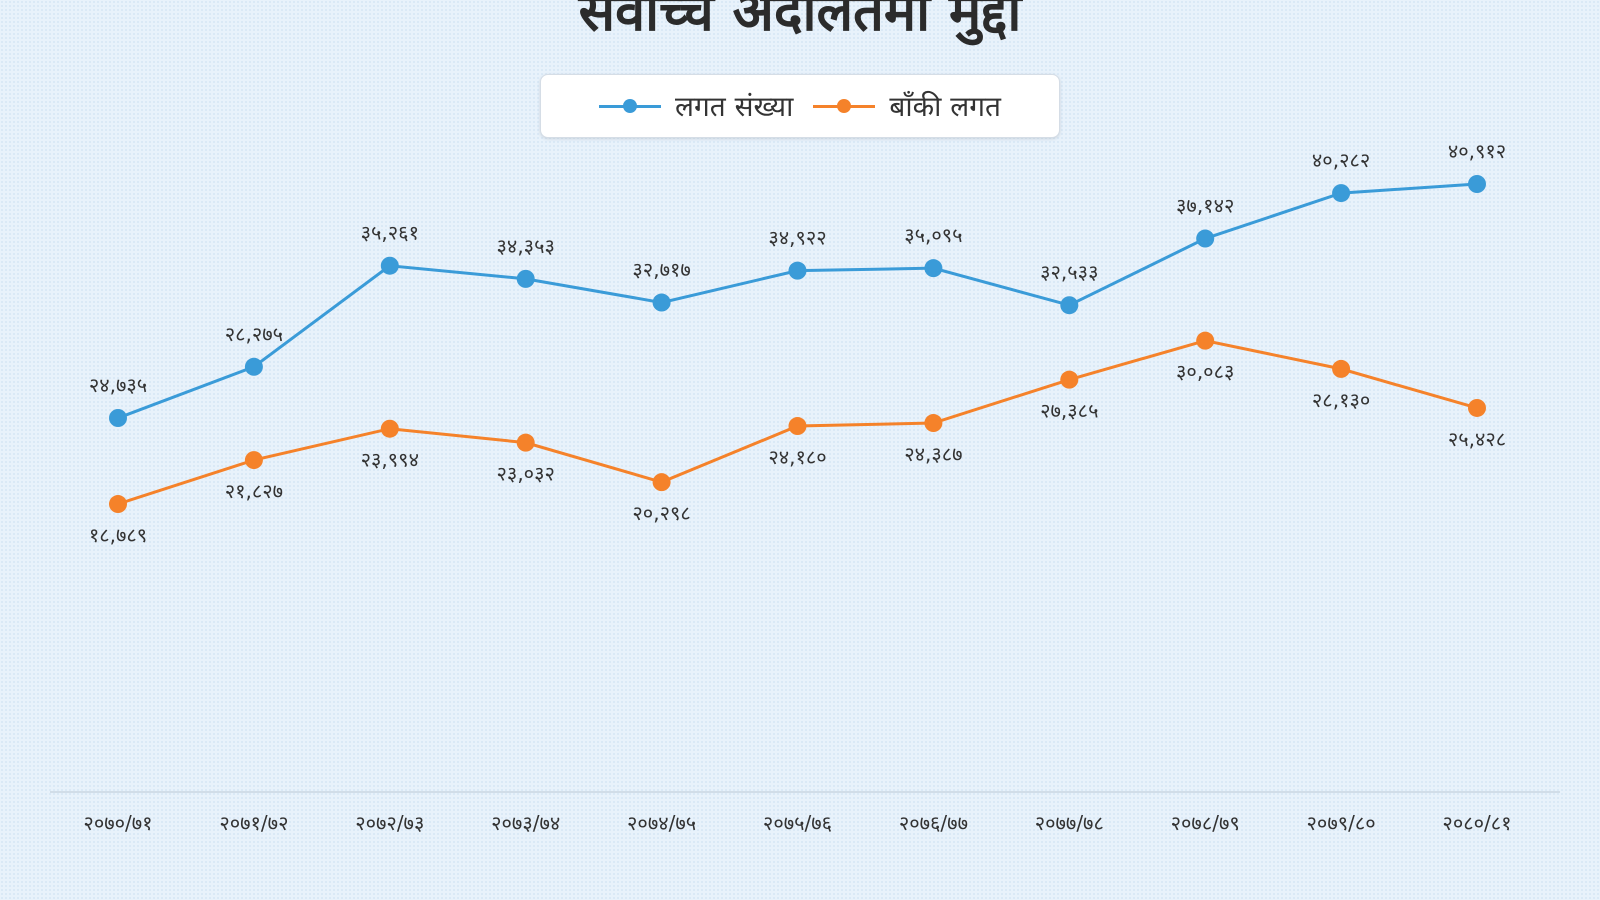  Describe the element at coordinates (254, 334) in the screenshot. I see `data-label-lagat: २८,२७५` at that location.